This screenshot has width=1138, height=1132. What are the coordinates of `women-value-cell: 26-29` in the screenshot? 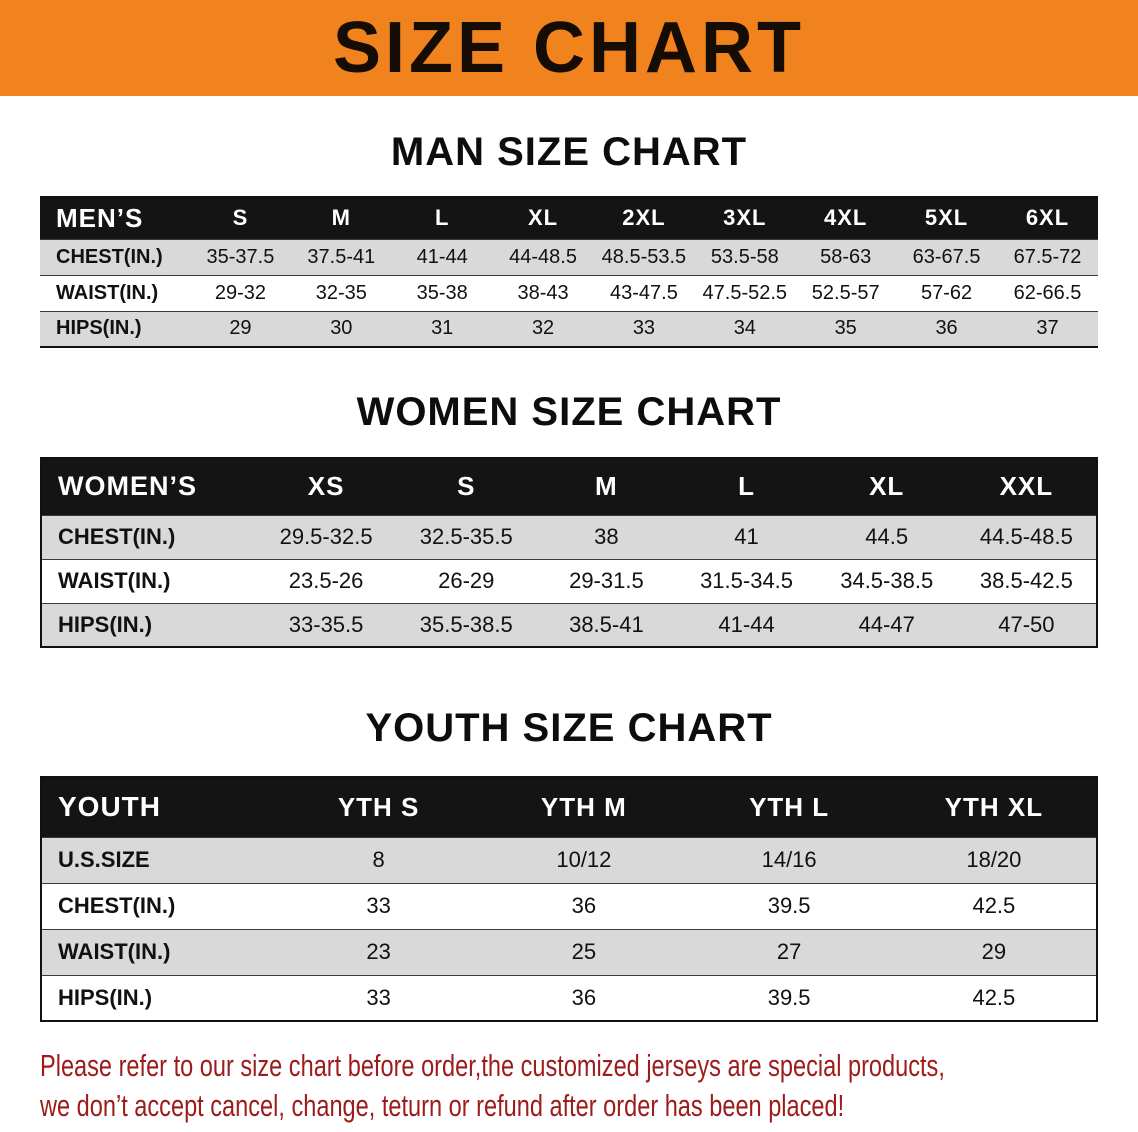 It's located at (466, 580).